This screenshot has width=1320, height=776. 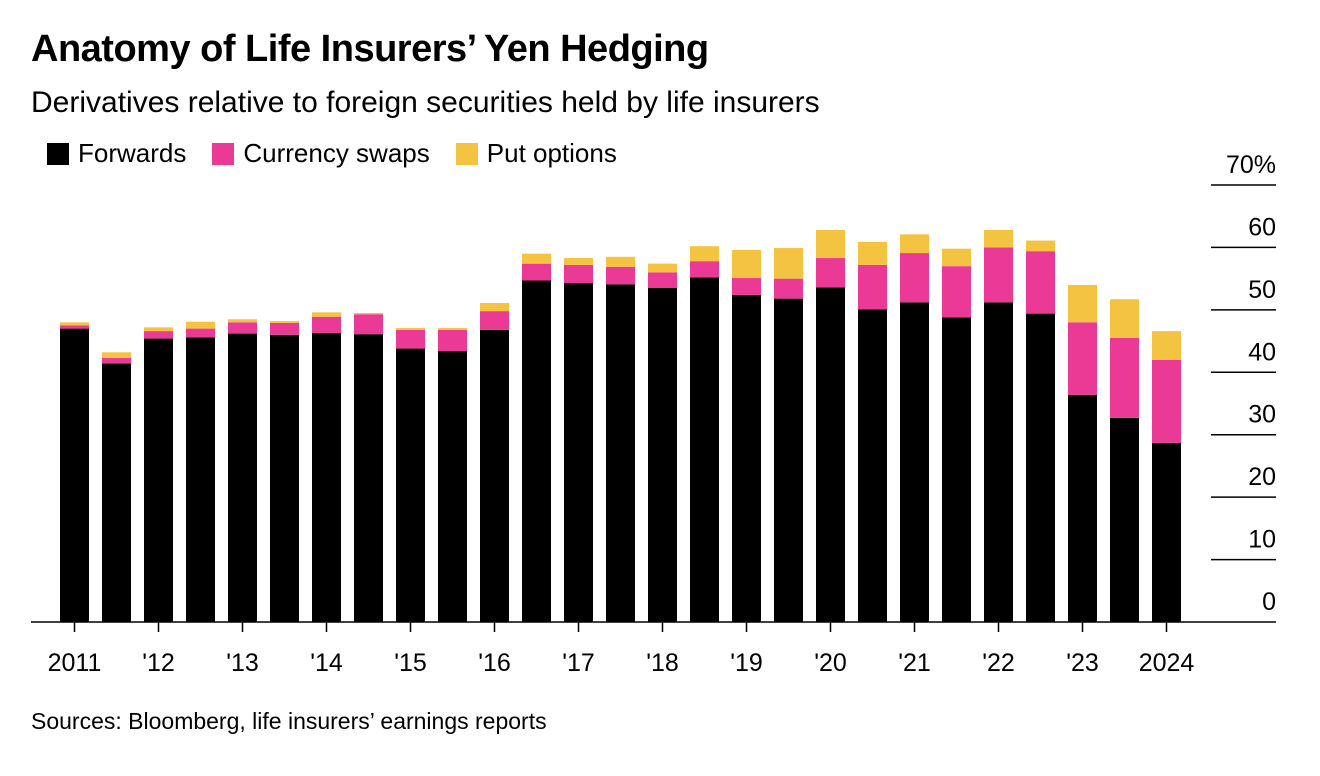 I want to click on bar-put-options-2016-h1, so click(x=494, y=307).